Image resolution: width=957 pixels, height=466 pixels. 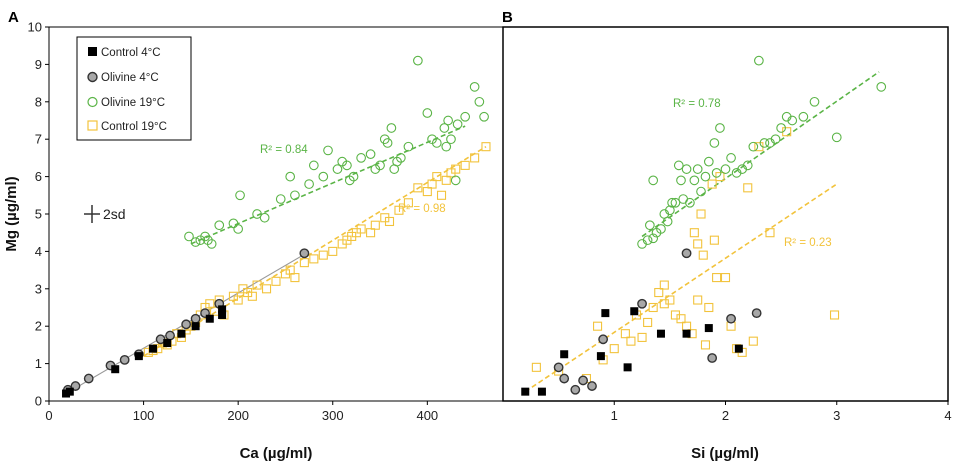 What do you see at coordinates (760, 154) in the screenshot?
I see `trendline-b-olivine-19-c` at bounding box center [760, 154].